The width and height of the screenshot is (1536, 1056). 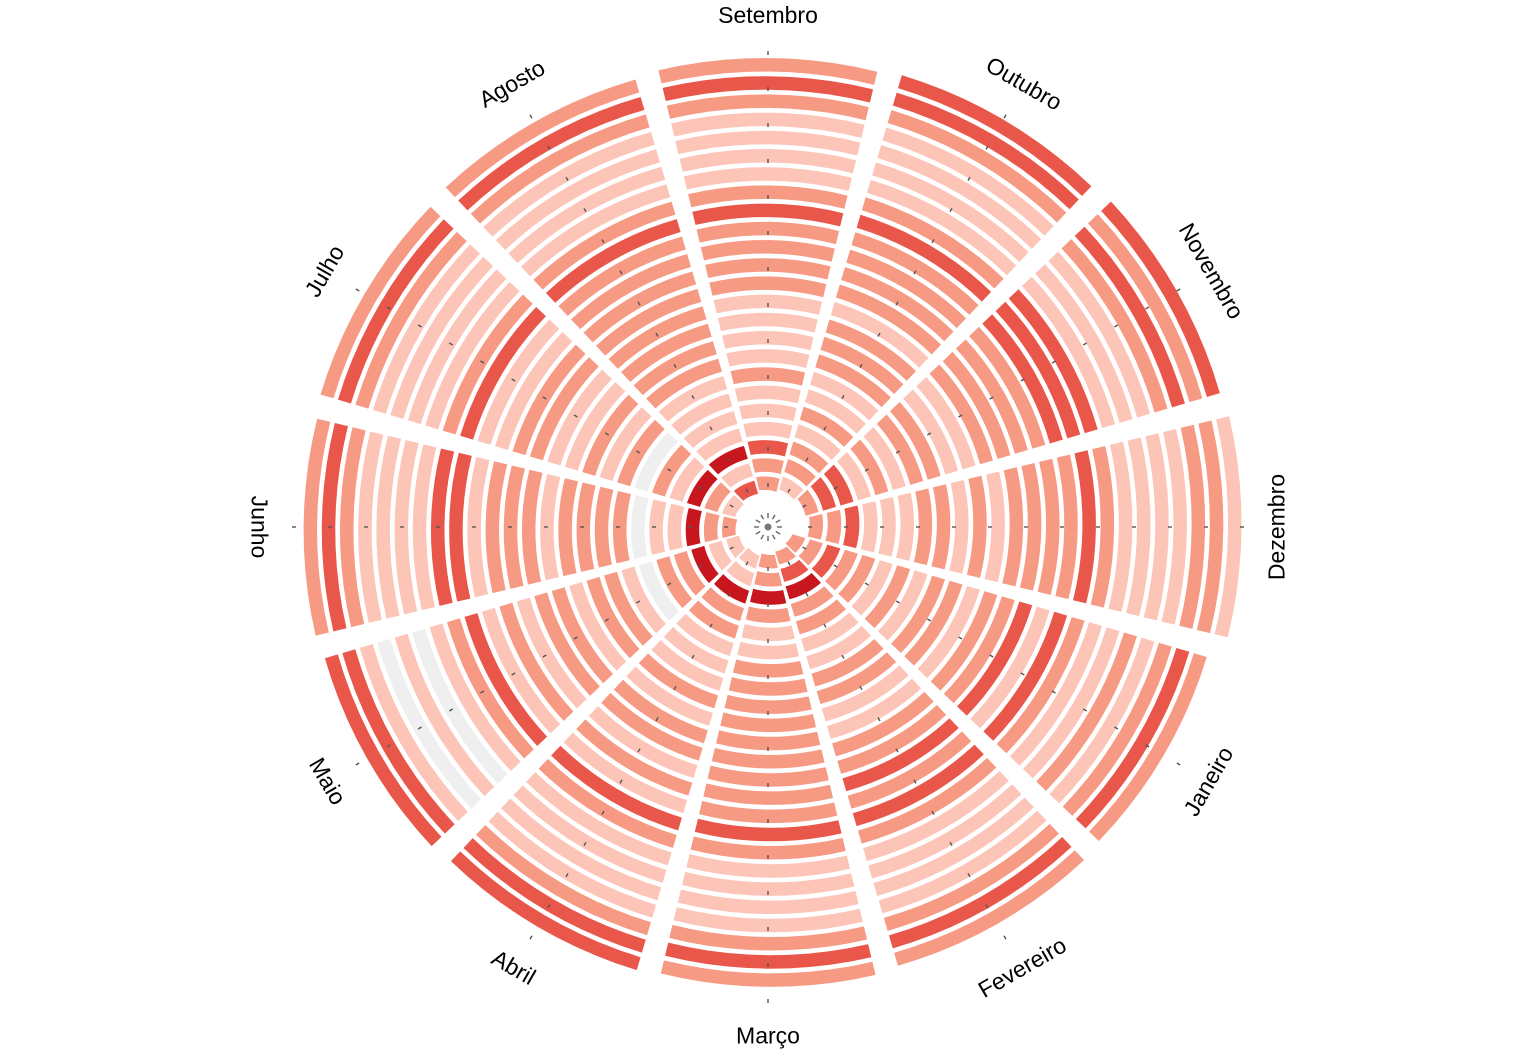 What do you see at coordinates (324, 271) in the screenshot?
I see `month-label: Julho` at bounding box center [324, 271].